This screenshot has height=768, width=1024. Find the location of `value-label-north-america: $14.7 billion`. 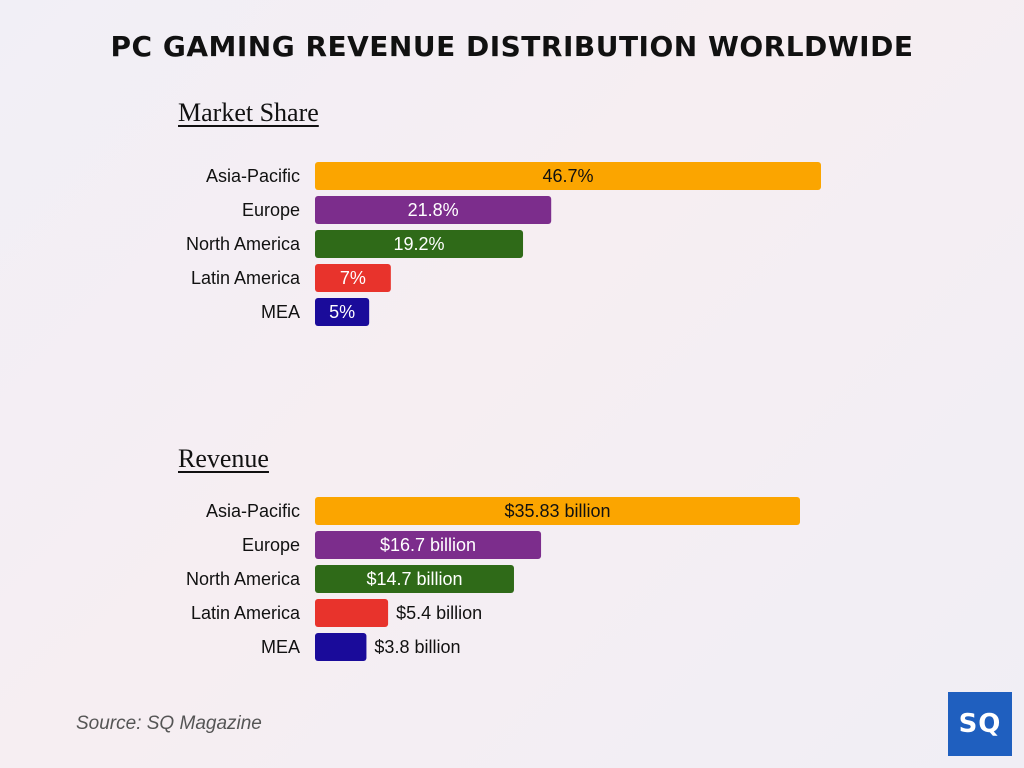

value-label-north-america: $14.7 billion is located at coordinates (414, 579).